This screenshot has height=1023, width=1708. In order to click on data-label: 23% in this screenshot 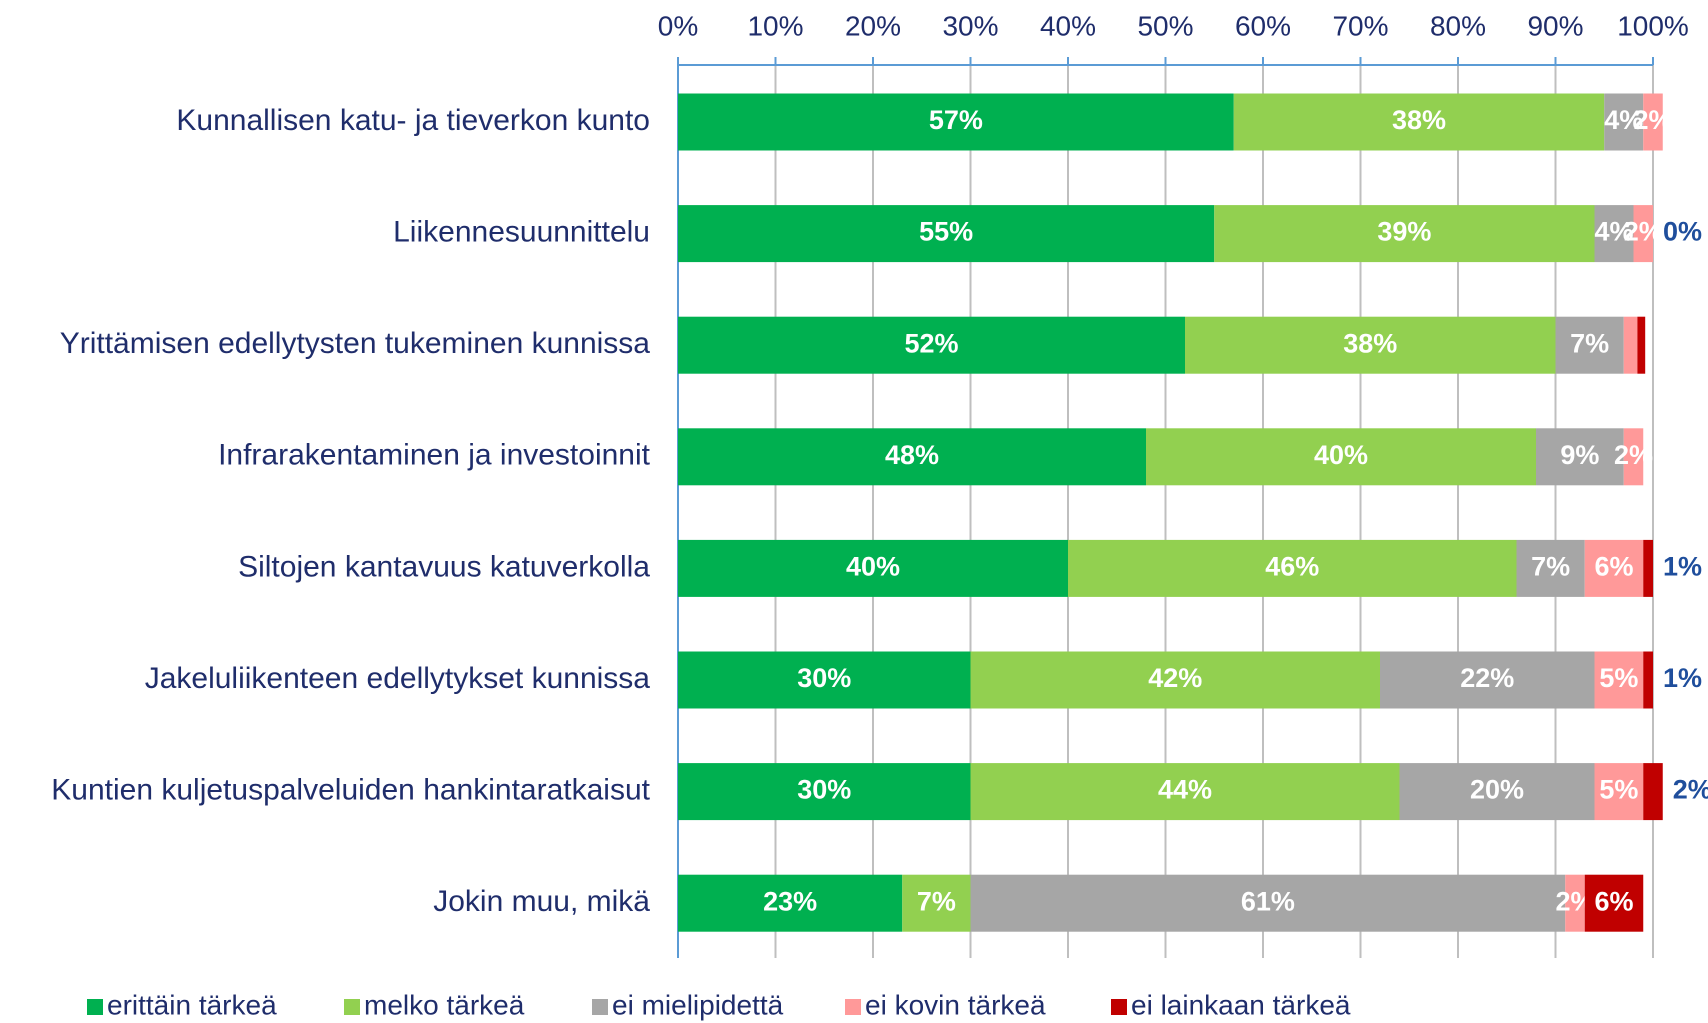, I will do `click(790, 901)`.